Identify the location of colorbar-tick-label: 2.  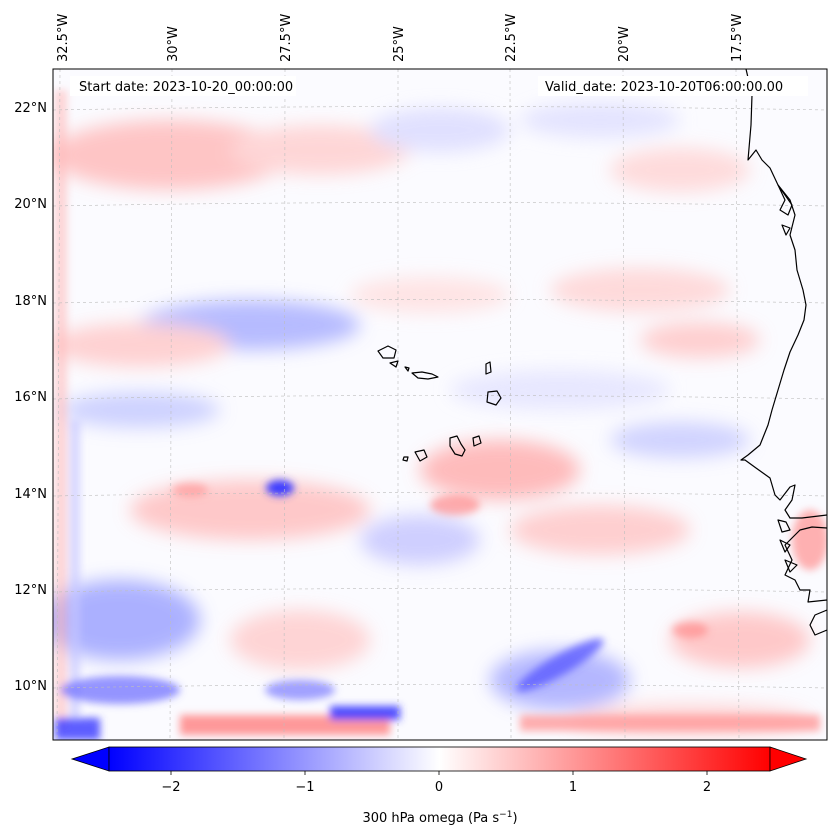
(707, 787).